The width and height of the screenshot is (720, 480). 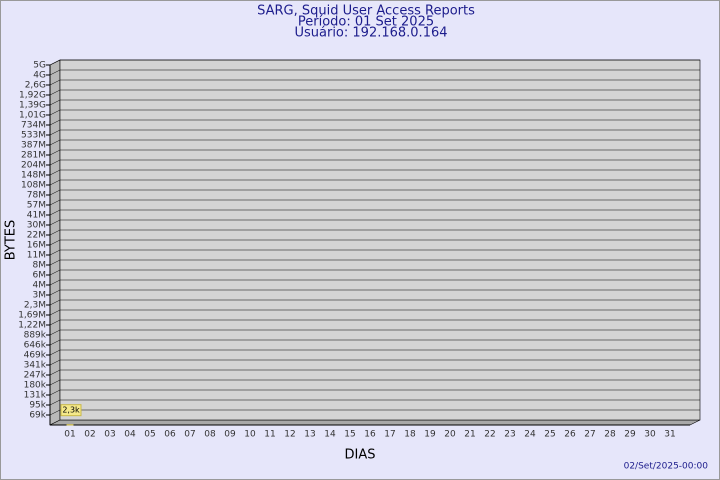 I want to click on x-tick-label: 07, so click(x=189, y=435).